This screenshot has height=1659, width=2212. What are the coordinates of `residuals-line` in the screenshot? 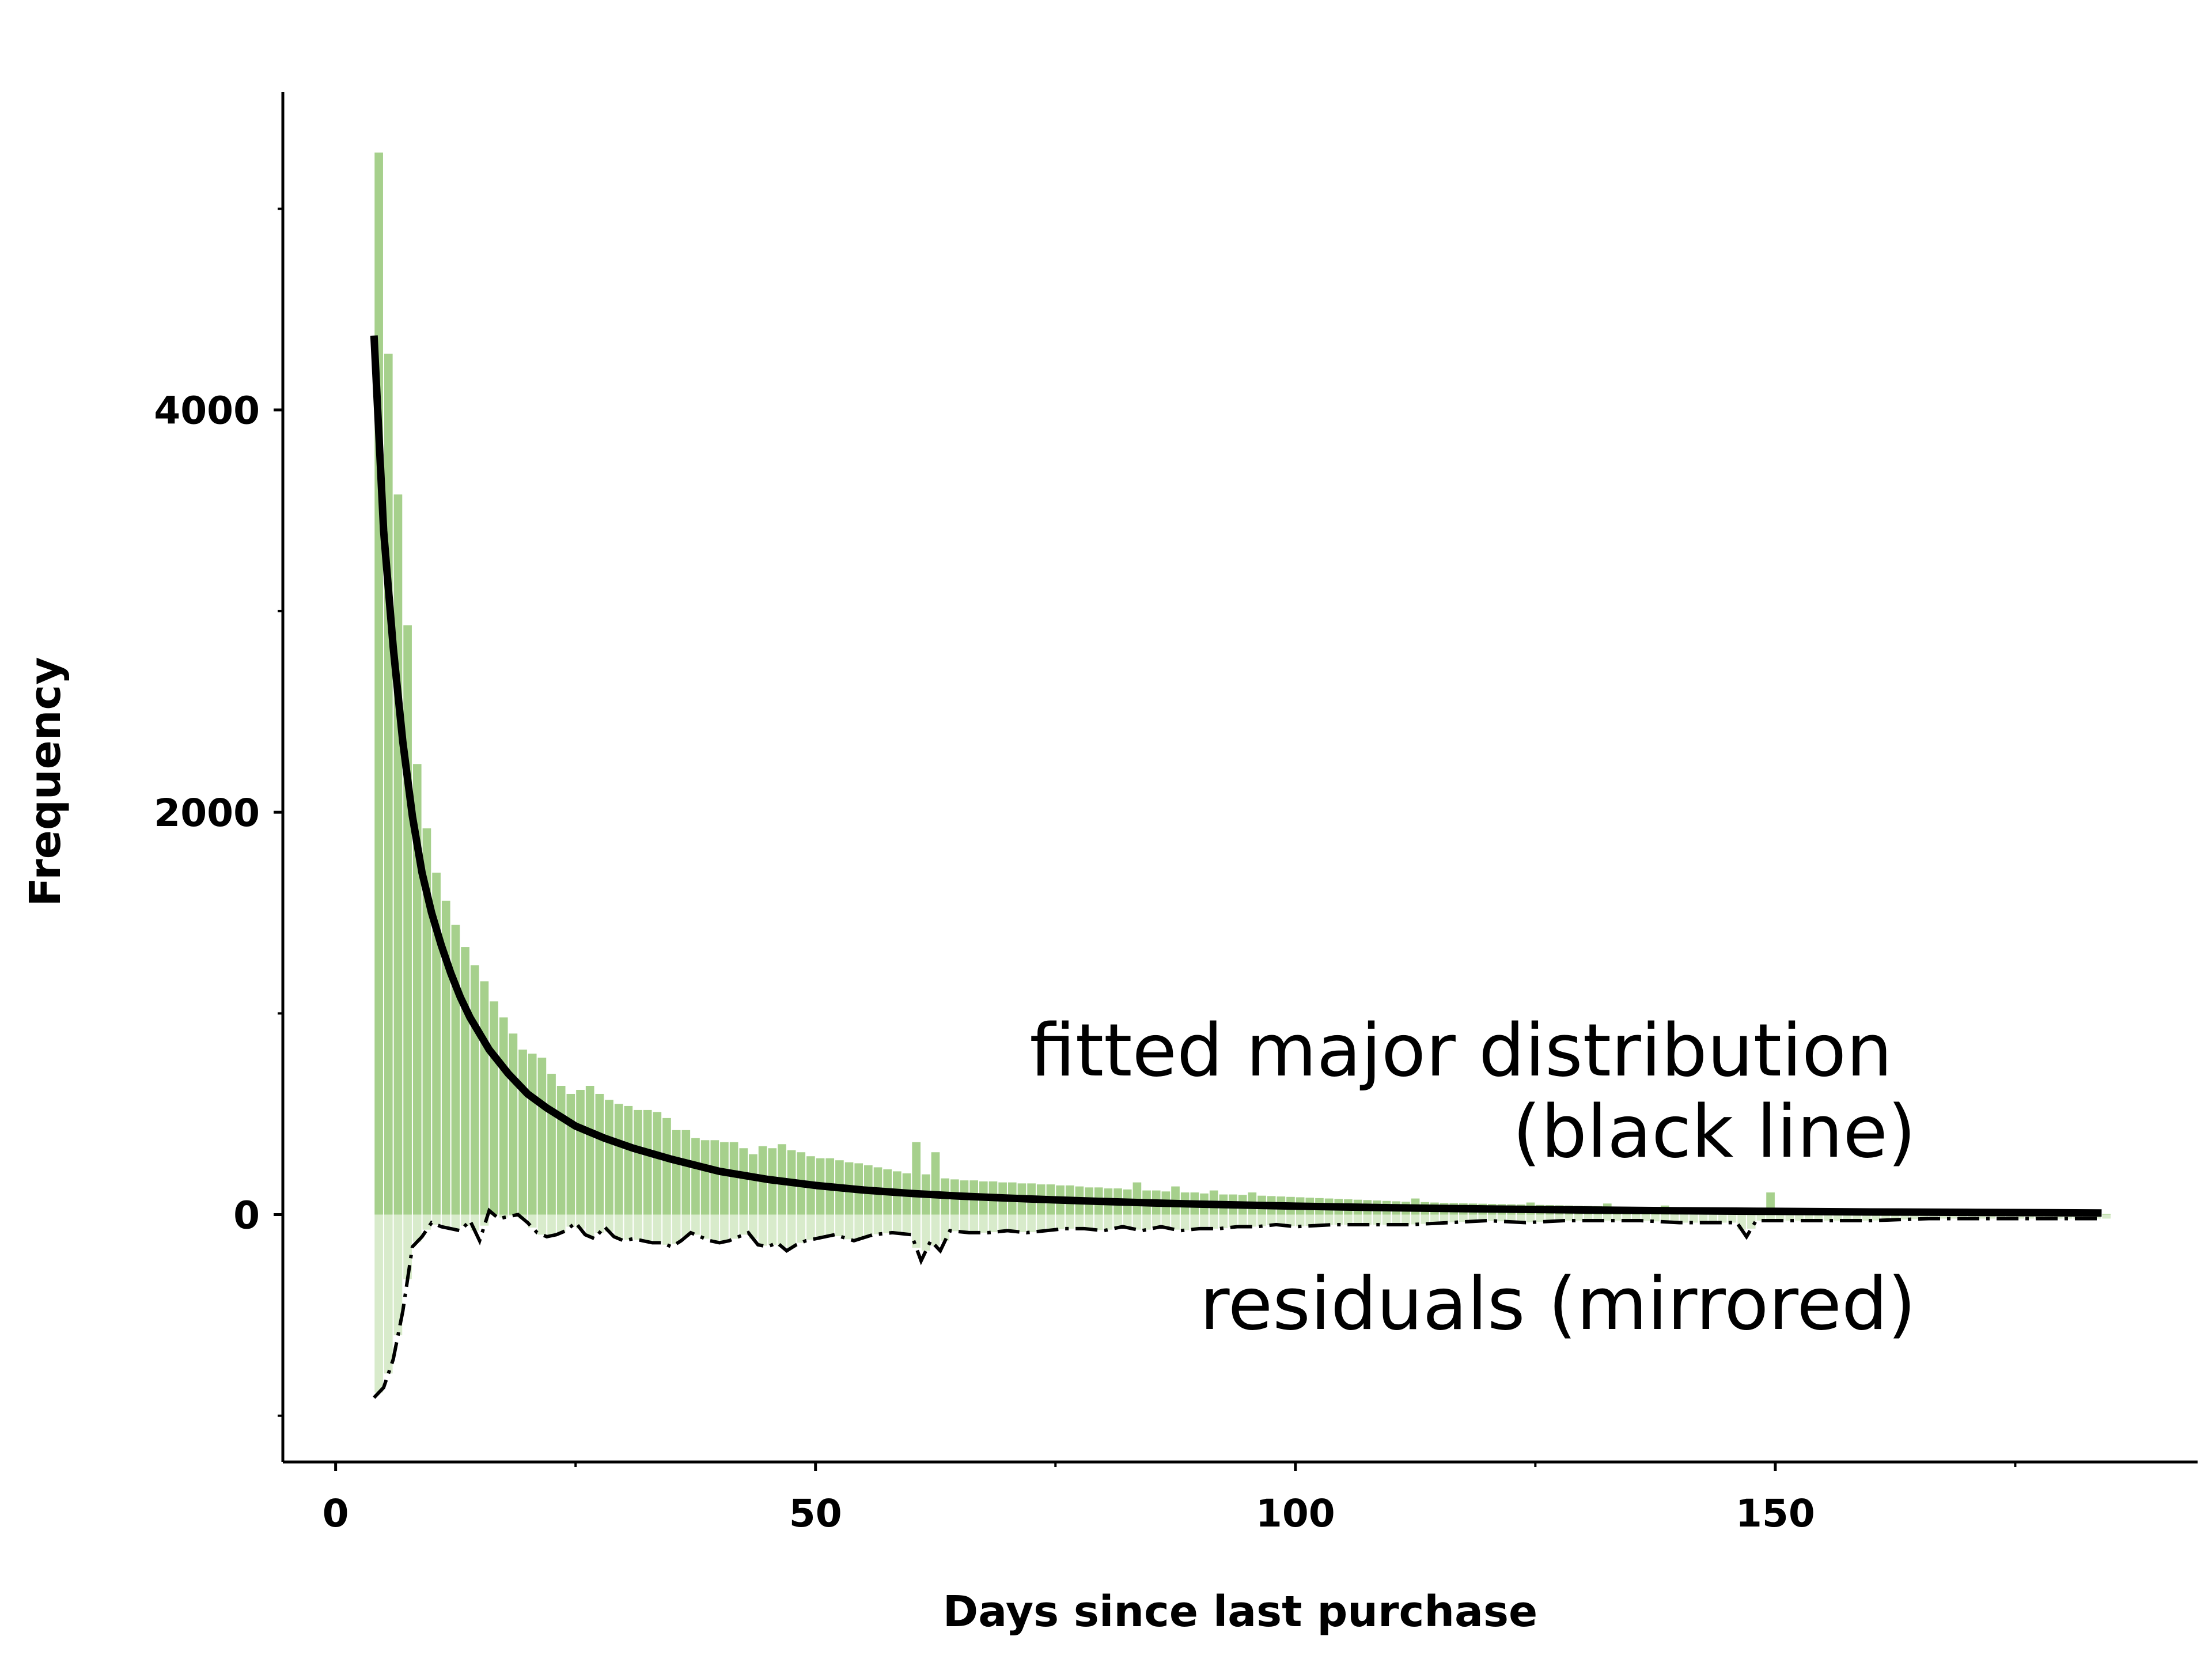 It's located at (1237, 1303).